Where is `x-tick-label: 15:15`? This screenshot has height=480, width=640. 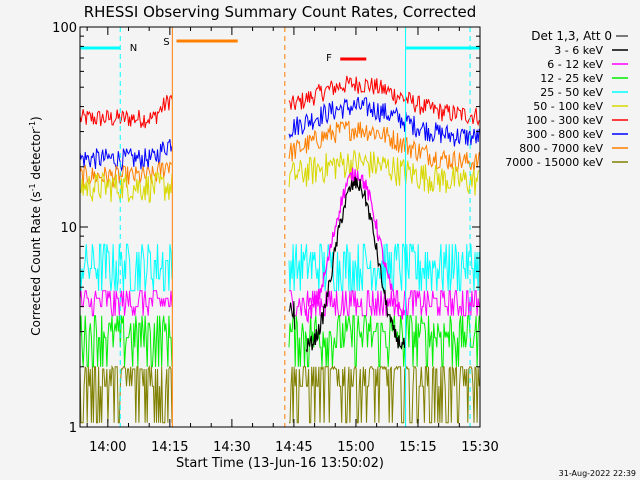 x-tick-label: 15:15 is located at coordinates (417, 447).